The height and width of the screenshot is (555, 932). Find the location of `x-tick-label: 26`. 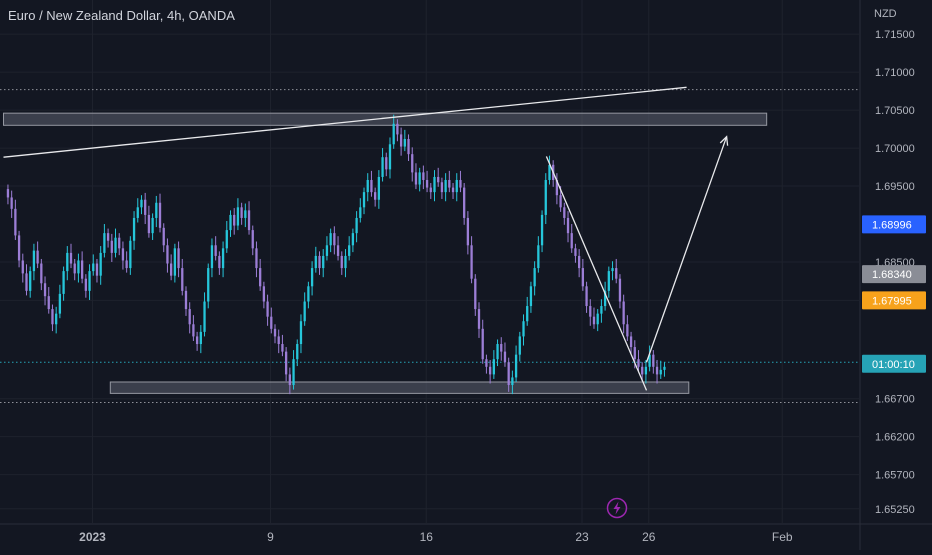

x-tick-label: 26 is located at coordinates (649, 537).